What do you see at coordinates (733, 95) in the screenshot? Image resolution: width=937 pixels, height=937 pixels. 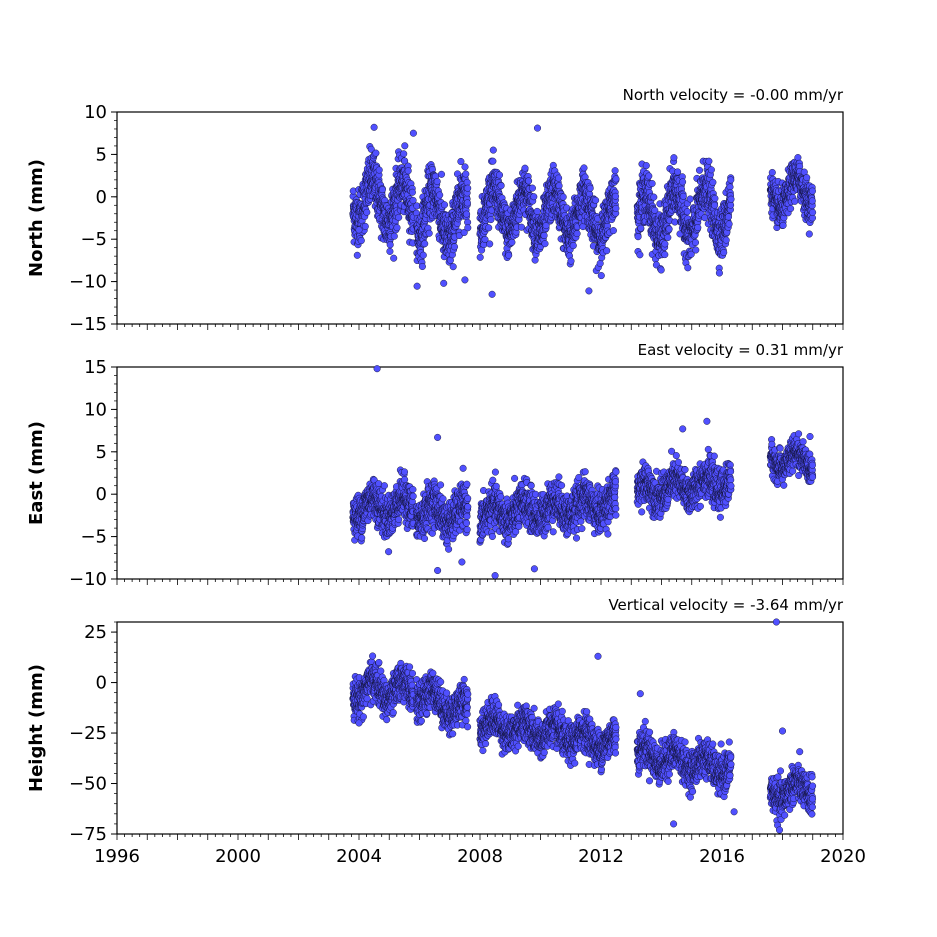 I see `north-velocity-annotation: North velocity = -0.00 mm/yr` at bounding box center [733, 95].